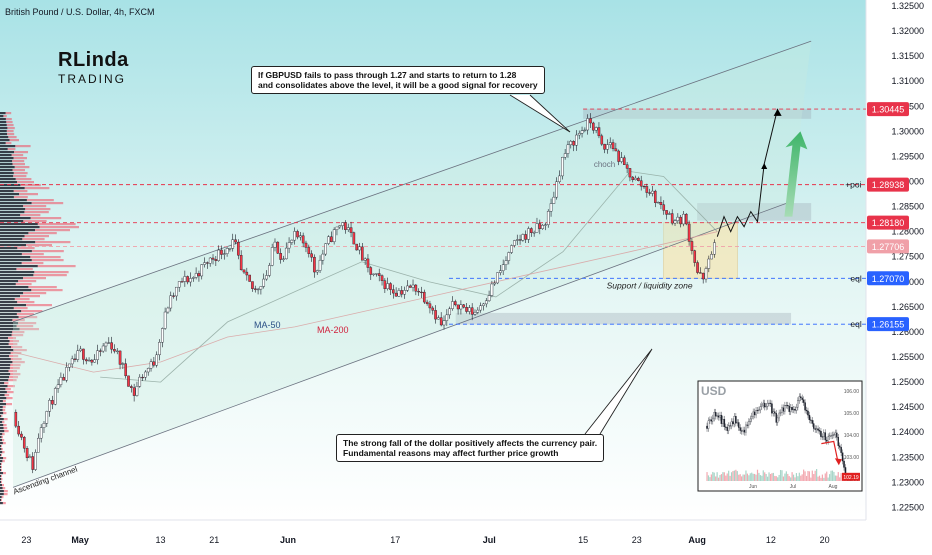 This screenshot has width=932, height=555. What do you see at coordinates (888, 278) in the screenshot?
I see `level-tag` at bounding box center [888, 278].